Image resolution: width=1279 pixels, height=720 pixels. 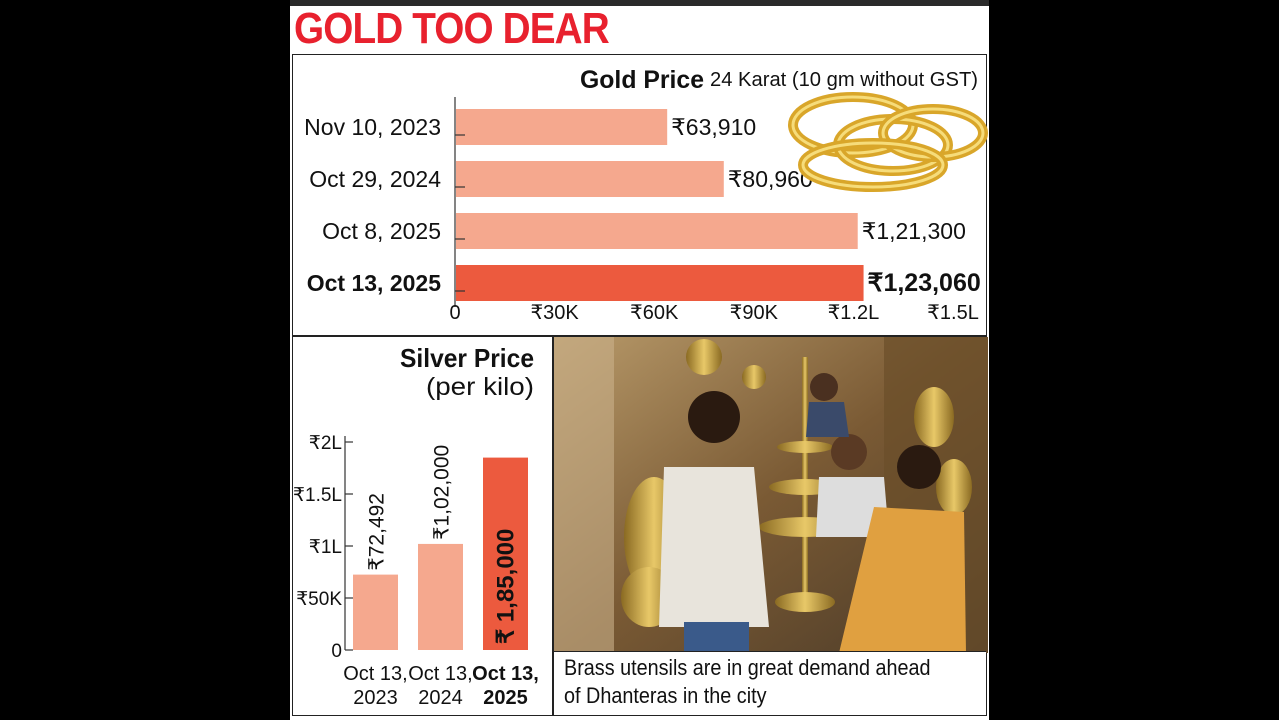 I want to click on silver-y-tick-label: ₹1L, so click(x=325, y=547).